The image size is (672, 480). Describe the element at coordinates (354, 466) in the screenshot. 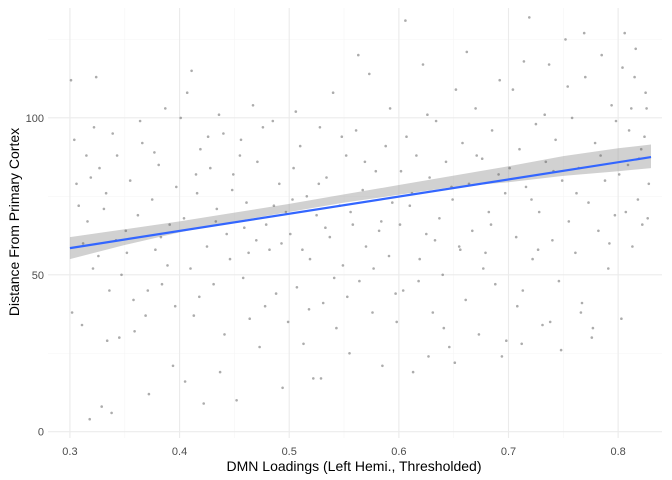

I see `x-axis-title: DMN Loadings (Left Hemi., Thresholded)` at that location.